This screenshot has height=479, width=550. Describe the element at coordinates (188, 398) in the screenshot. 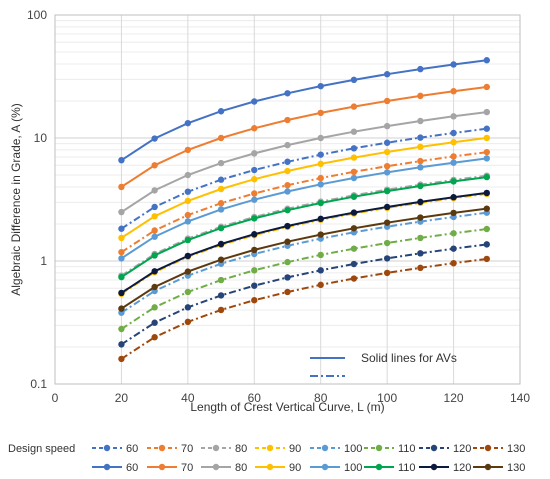

I see `x-tick-label: 40` at that location.